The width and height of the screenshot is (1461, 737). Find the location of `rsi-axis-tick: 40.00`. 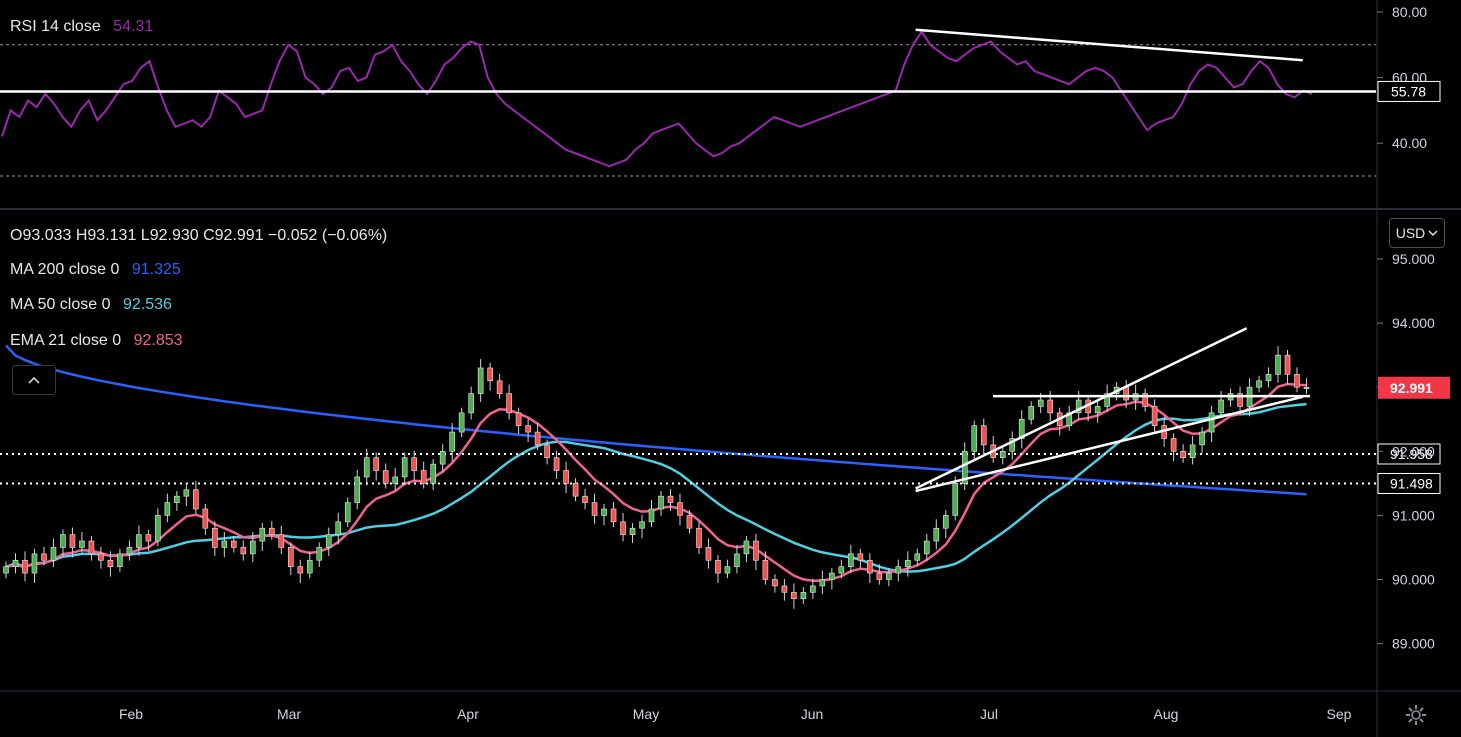

rsi-axis-tick: 40.00 is located at coordinates (1409, 143).